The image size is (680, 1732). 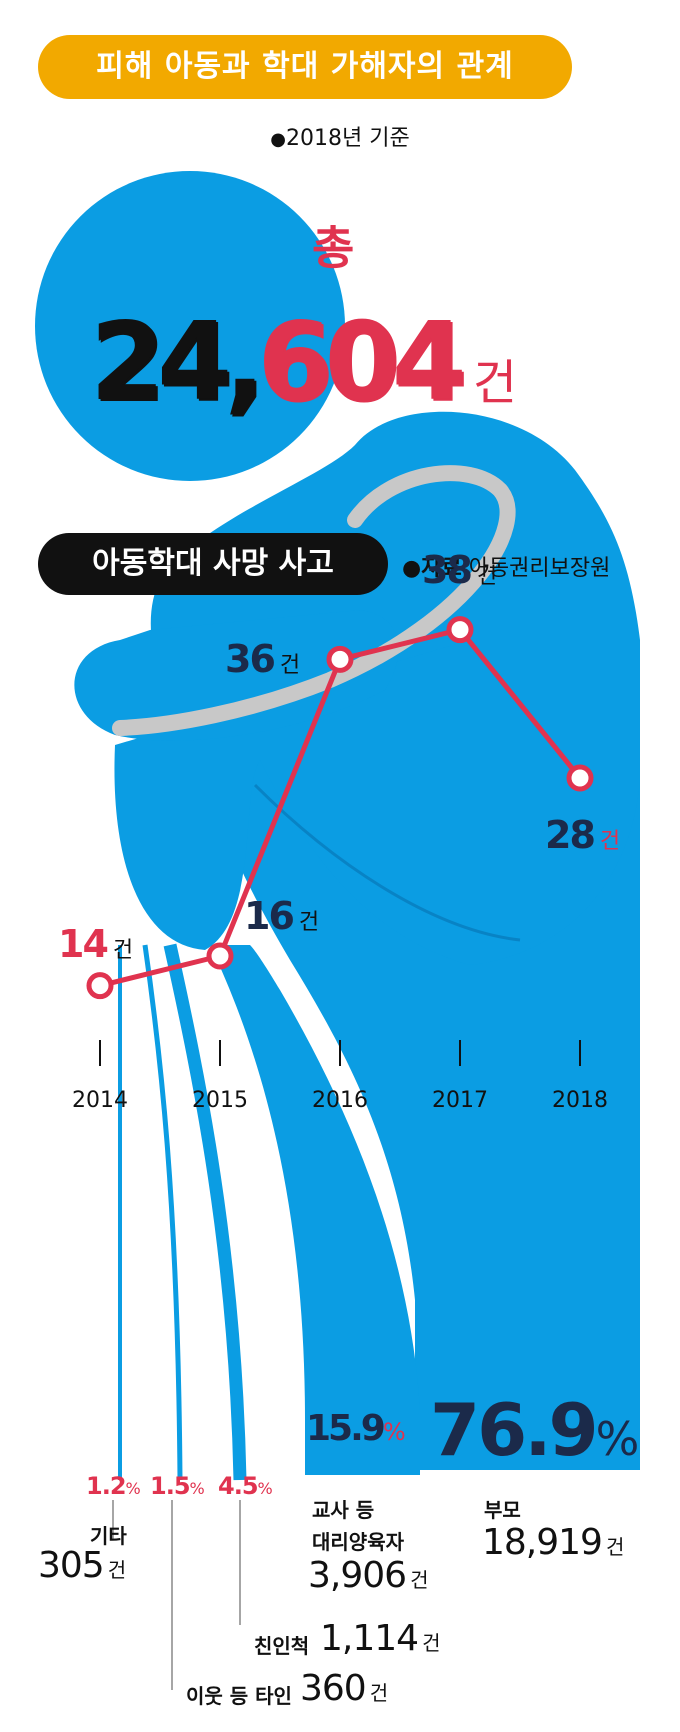 I want to click on source-note: ●자료 아동권리보장원, so click(x=506, y=566).